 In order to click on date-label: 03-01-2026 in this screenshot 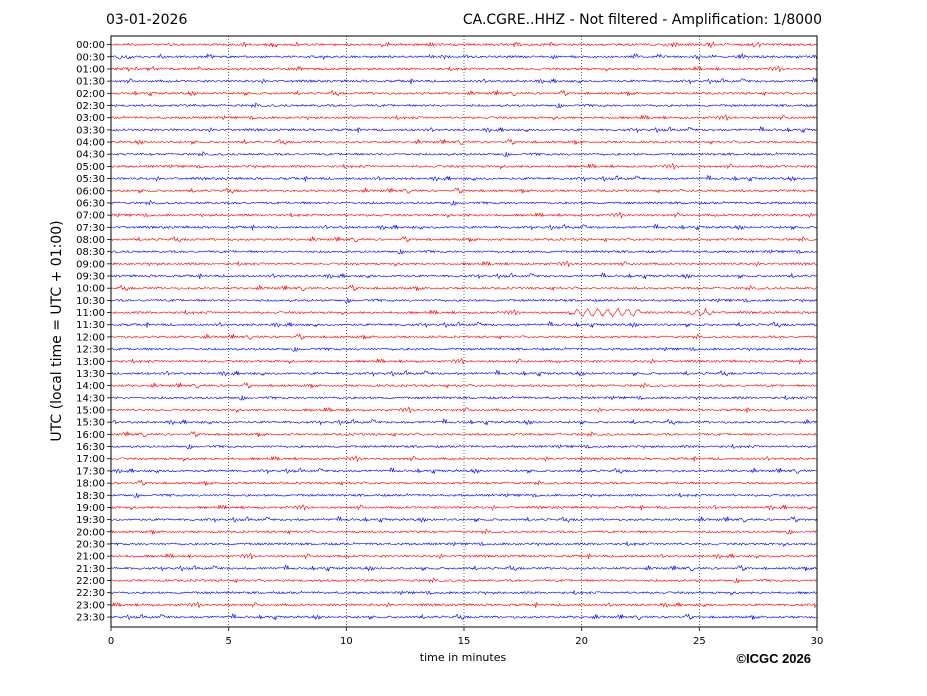, I will do `click(147, 20)`.